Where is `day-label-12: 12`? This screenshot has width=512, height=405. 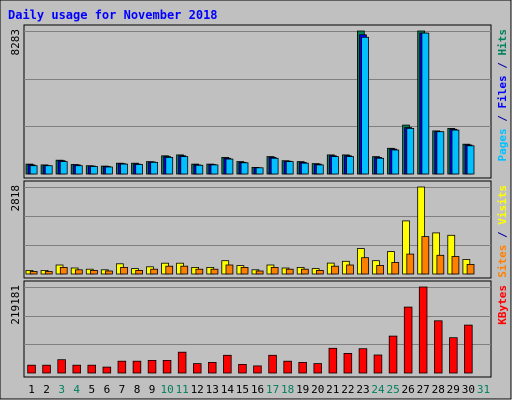
day-label-12: 12 is located at coordinates (197, 389).